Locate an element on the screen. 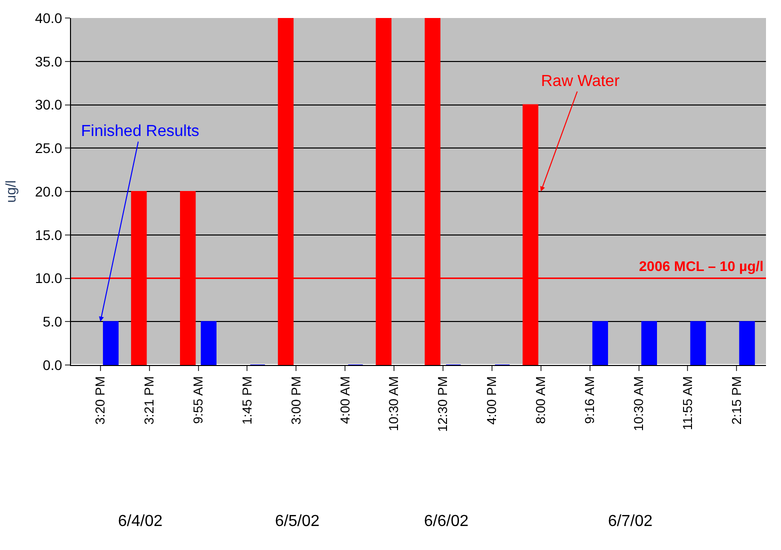 The height and width of the screenshot is (550, 781). y-tick-label: 25.0 is located at coordinates (48, 148).